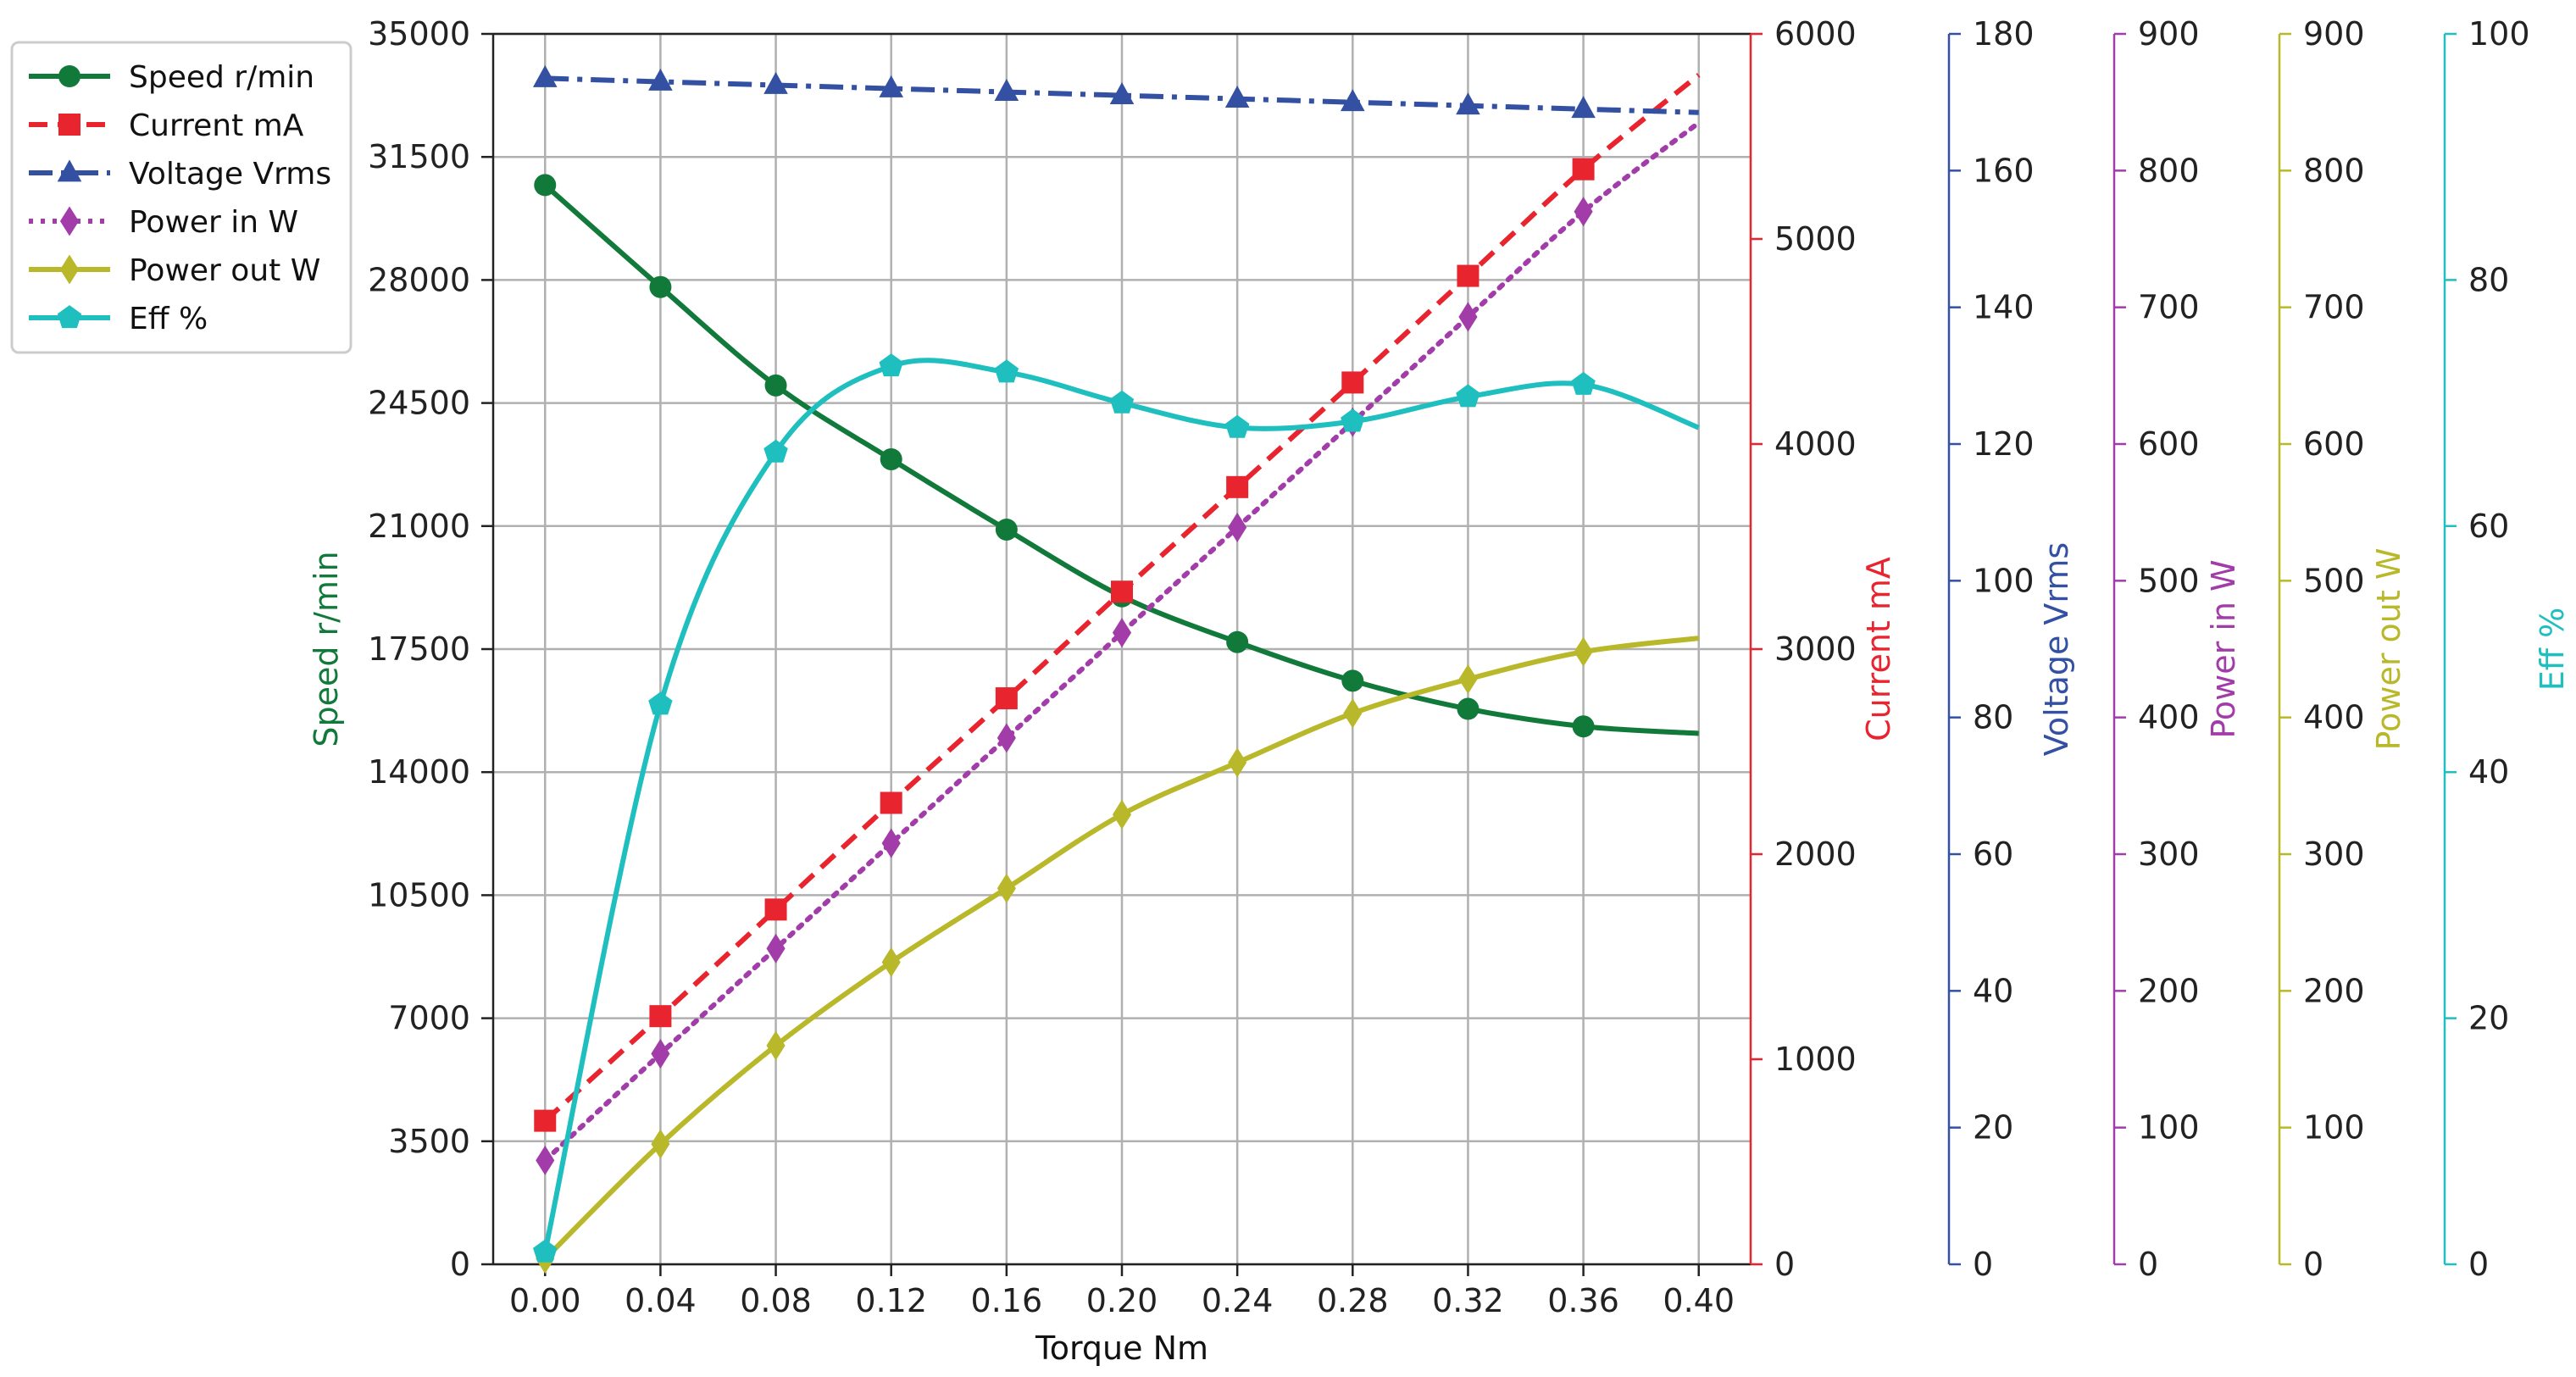  Describe the element at coordinates (2334, 444) in the screenshot. I see `power_out-tick-label: 600` at that location.